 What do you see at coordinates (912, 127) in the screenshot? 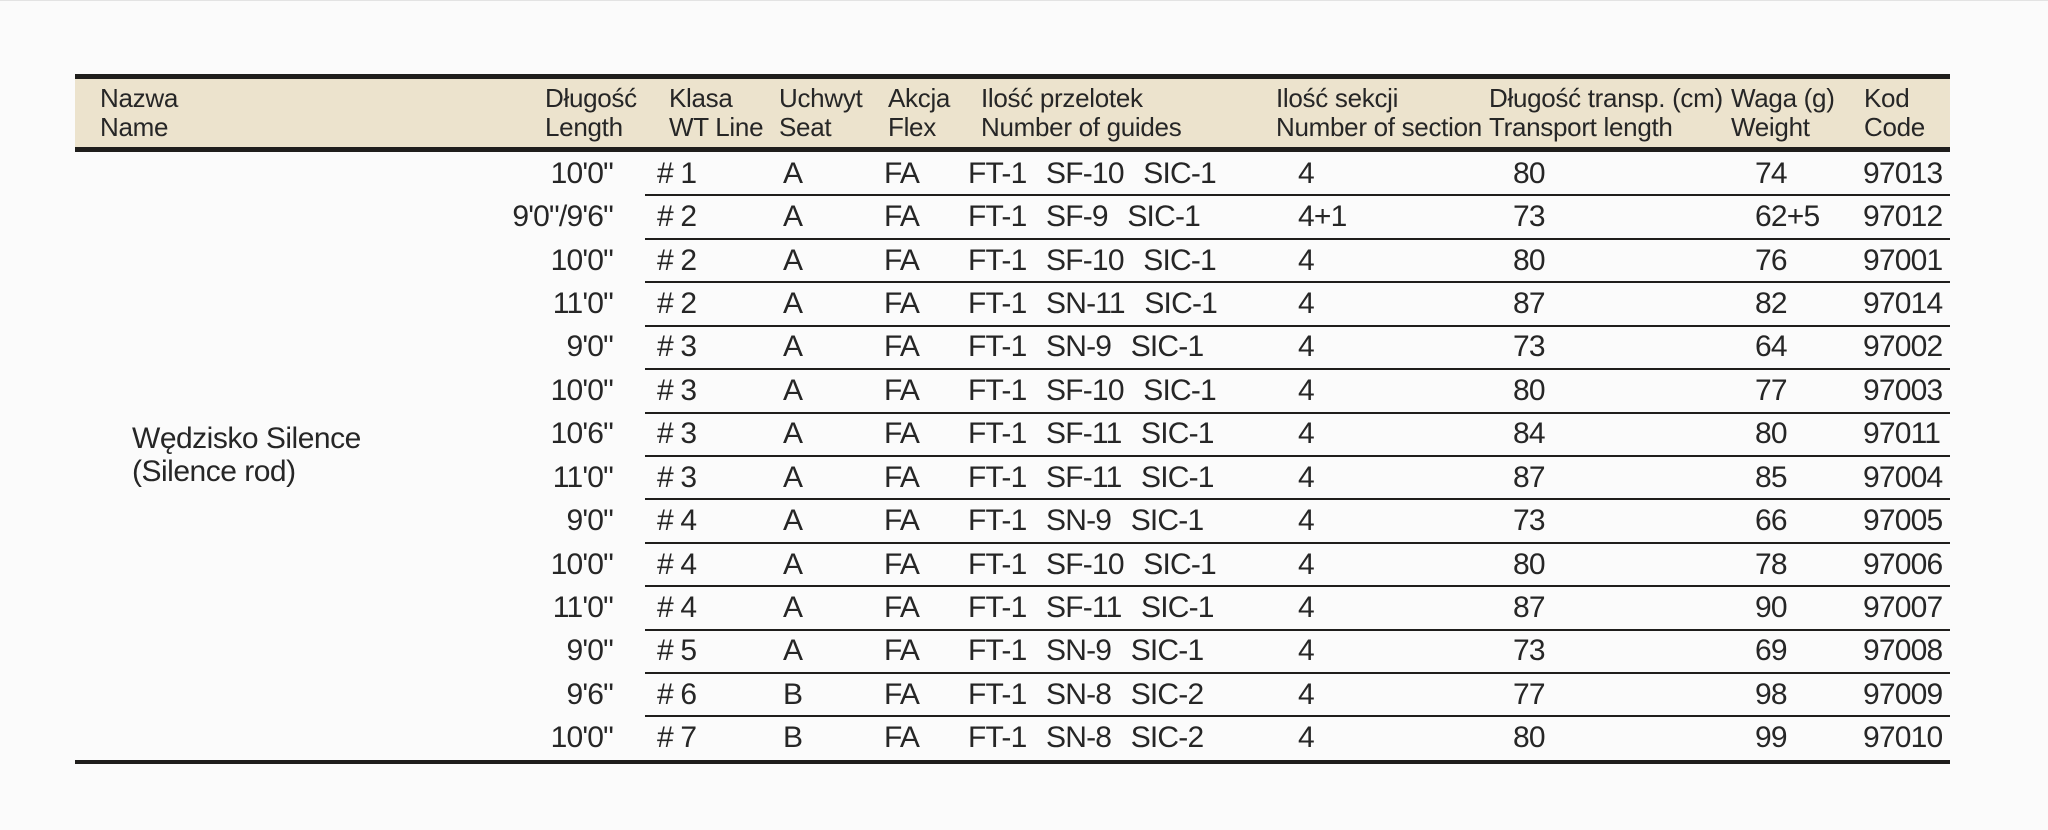
I see `column-header-flex-en: Flex` at bounding box center [912, 127].